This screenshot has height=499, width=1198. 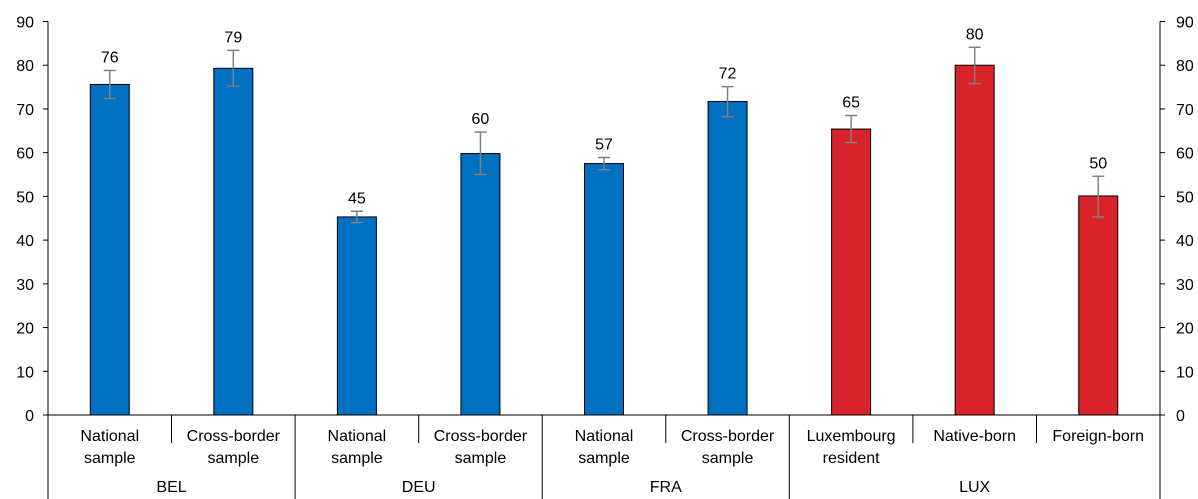 What do you see at coordinates (666, 487) in the screenshot?
I see `group-label: FRA` at bounding box center [666, 487].